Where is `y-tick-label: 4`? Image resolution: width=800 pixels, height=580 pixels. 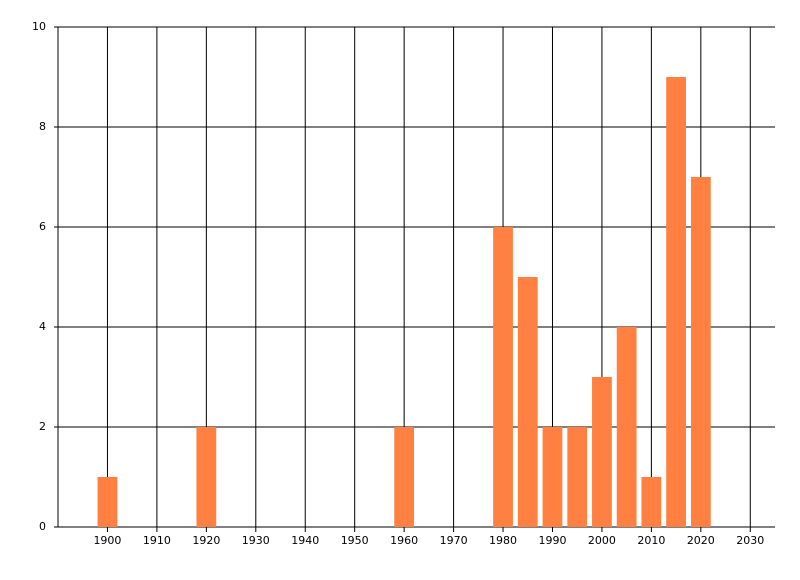
y-tick-label: 4 is located at coordinates (42, 326).